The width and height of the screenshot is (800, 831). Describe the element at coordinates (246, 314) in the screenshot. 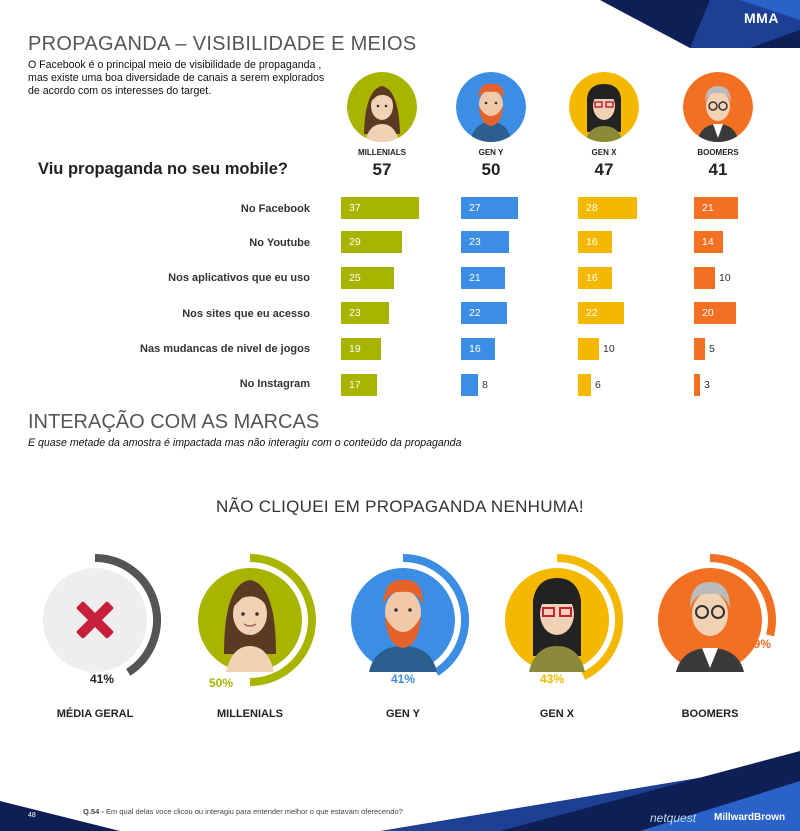

I see `row-label-sites: Nos sites que eu acesso` at that location.